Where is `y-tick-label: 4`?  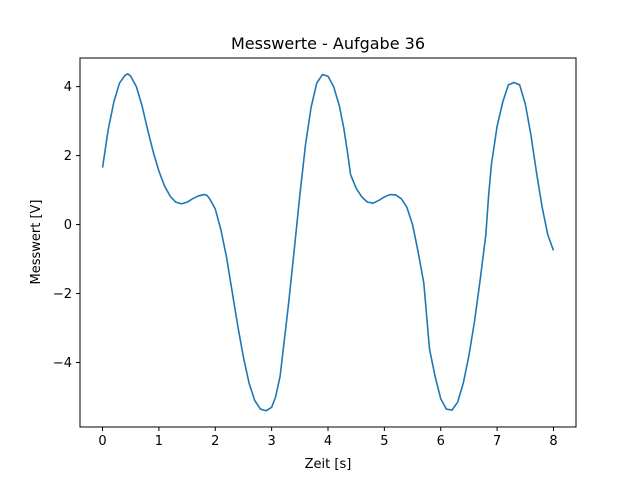 y-tick-label: 4 is located at coordinates (68, 87).